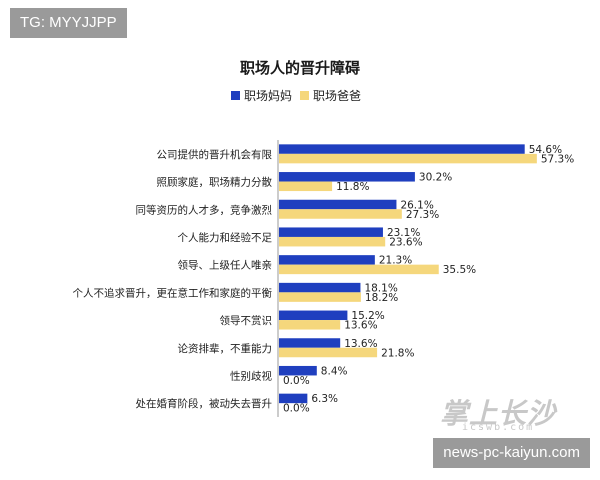 The height and width of the screenshot is (480, 600). Describe the element at coordinates (173, 292) in the screenshot. I see `category-label: 个人不追求晋升，更在意工作和家庭的平衡` at that location.